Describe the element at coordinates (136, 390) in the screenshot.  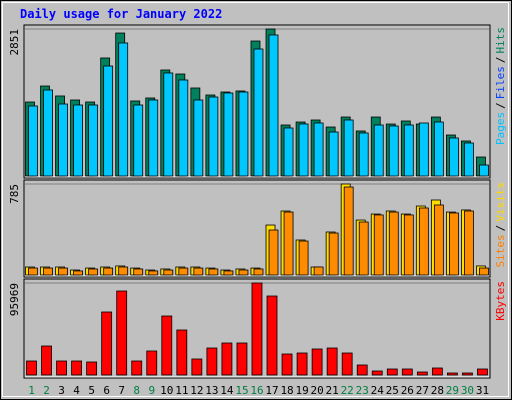
I see `x-tick-label: 8` at that location.